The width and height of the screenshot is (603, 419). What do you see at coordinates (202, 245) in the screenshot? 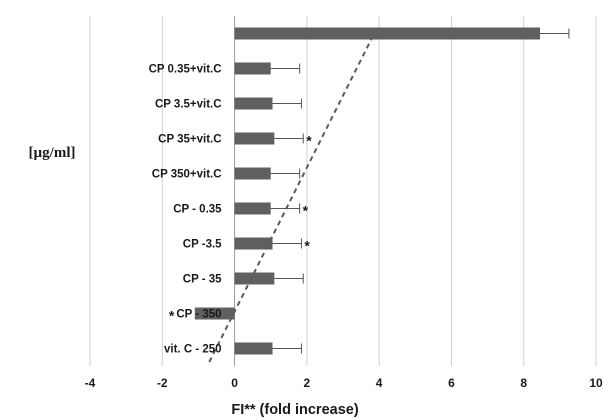
I see `category-label: CP -3.5` at bounding box center [202, 245].